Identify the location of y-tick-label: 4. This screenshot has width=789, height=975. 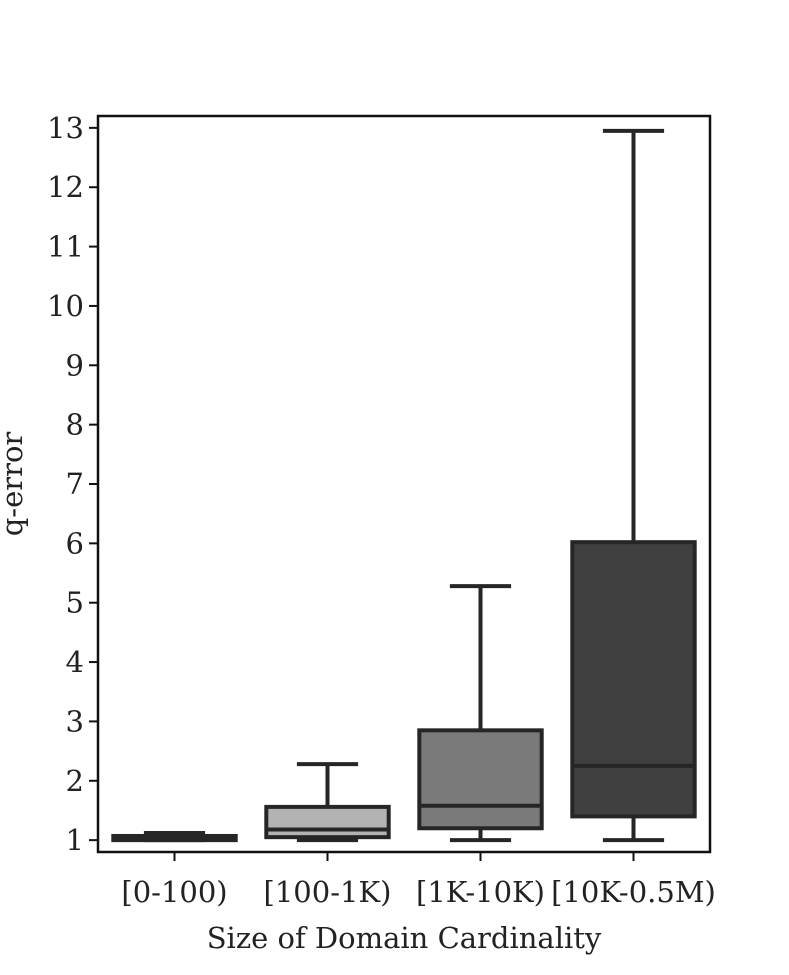
(75, 662).